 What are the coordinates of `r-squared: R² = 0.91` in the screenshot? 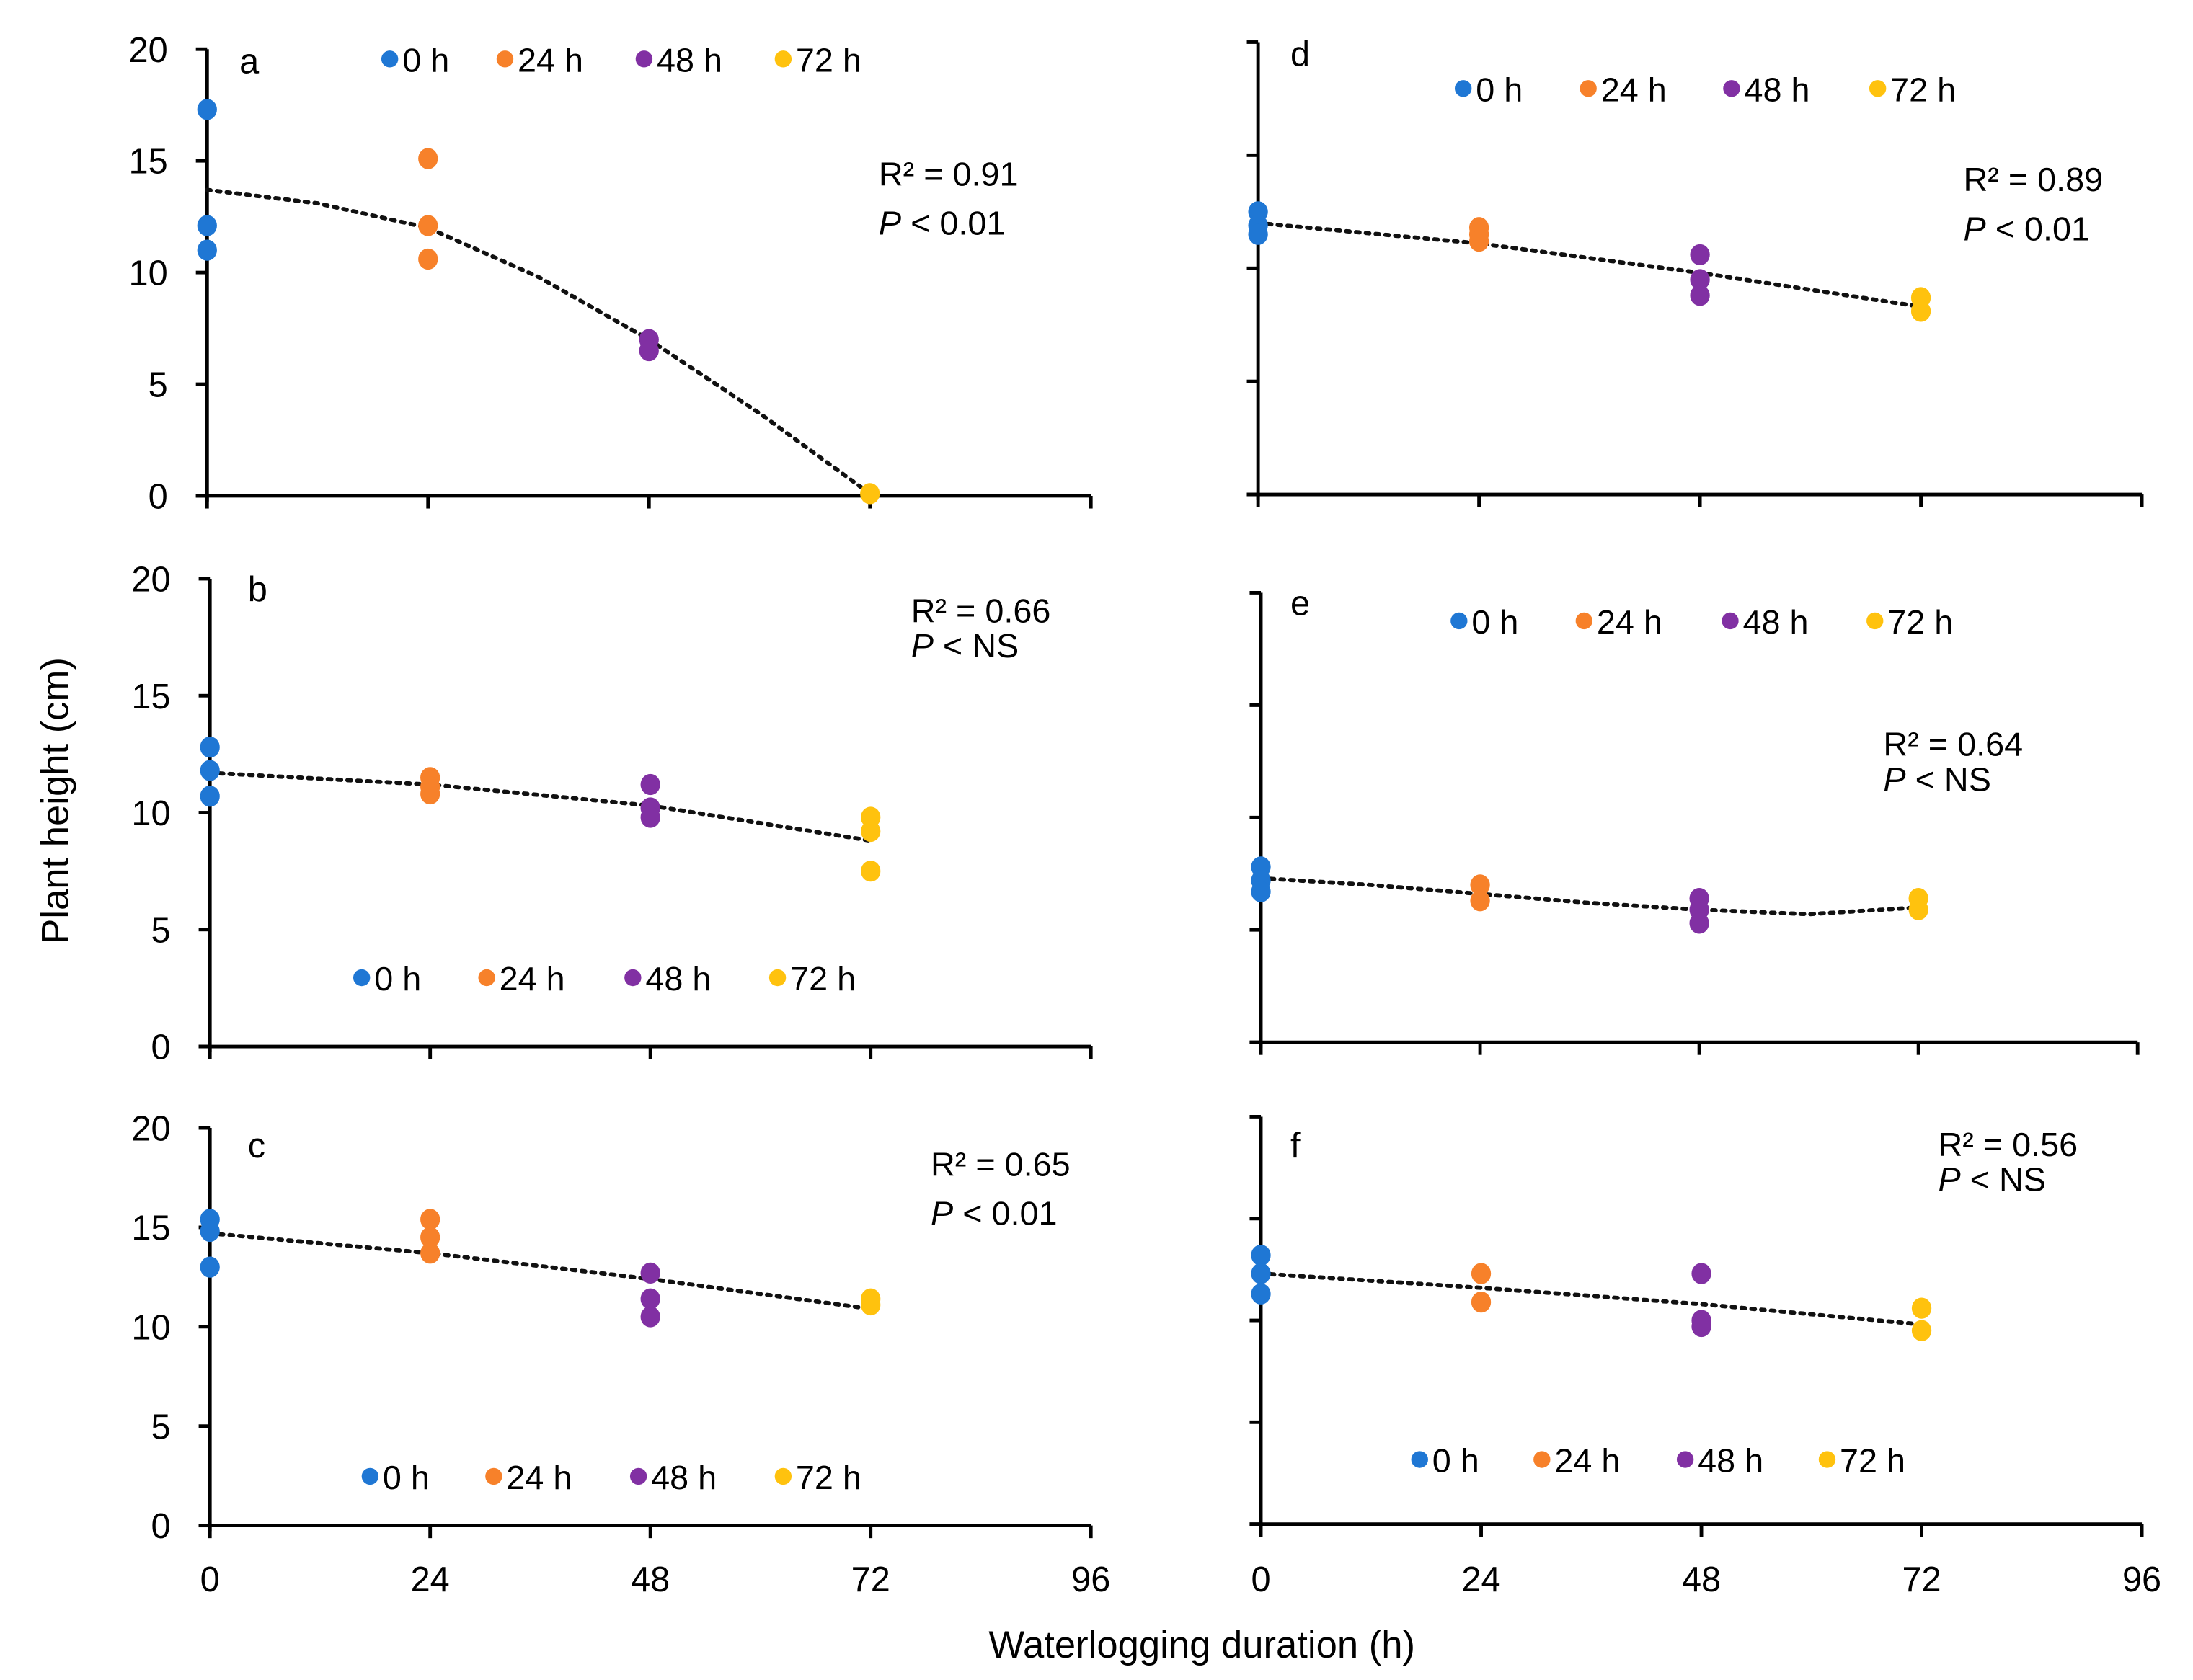 It's located at (949, 173).